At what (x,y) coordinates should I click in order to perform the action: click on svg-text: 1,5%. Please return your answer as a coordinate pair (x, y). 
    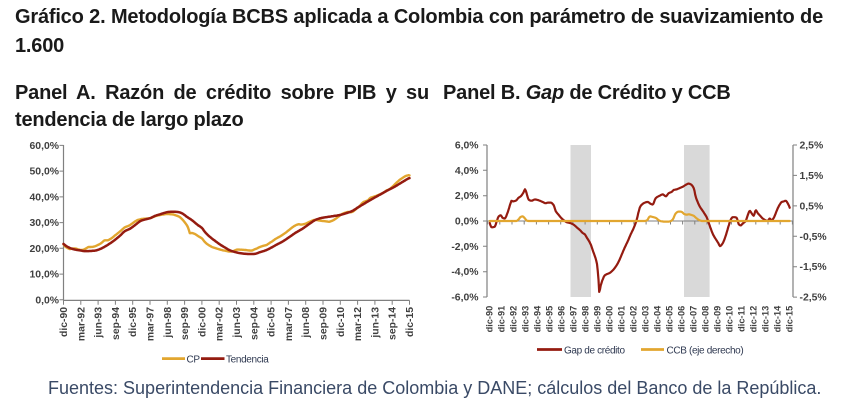
    Looking at the image, I should click on (812, 176).